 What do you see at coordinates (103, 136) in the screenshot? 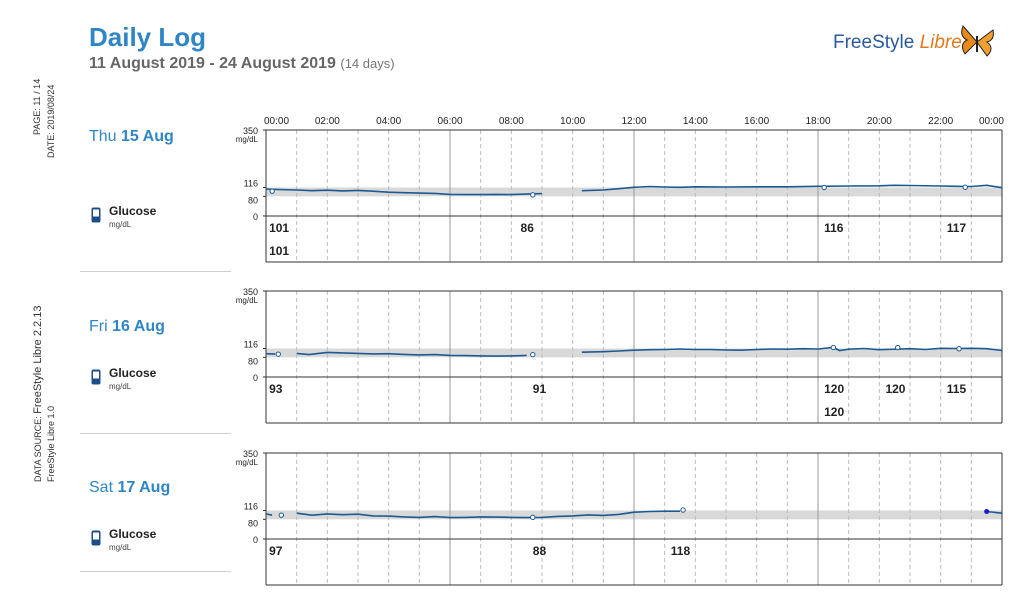
I see `weekday: Thu` at bounding box center [103, 136].